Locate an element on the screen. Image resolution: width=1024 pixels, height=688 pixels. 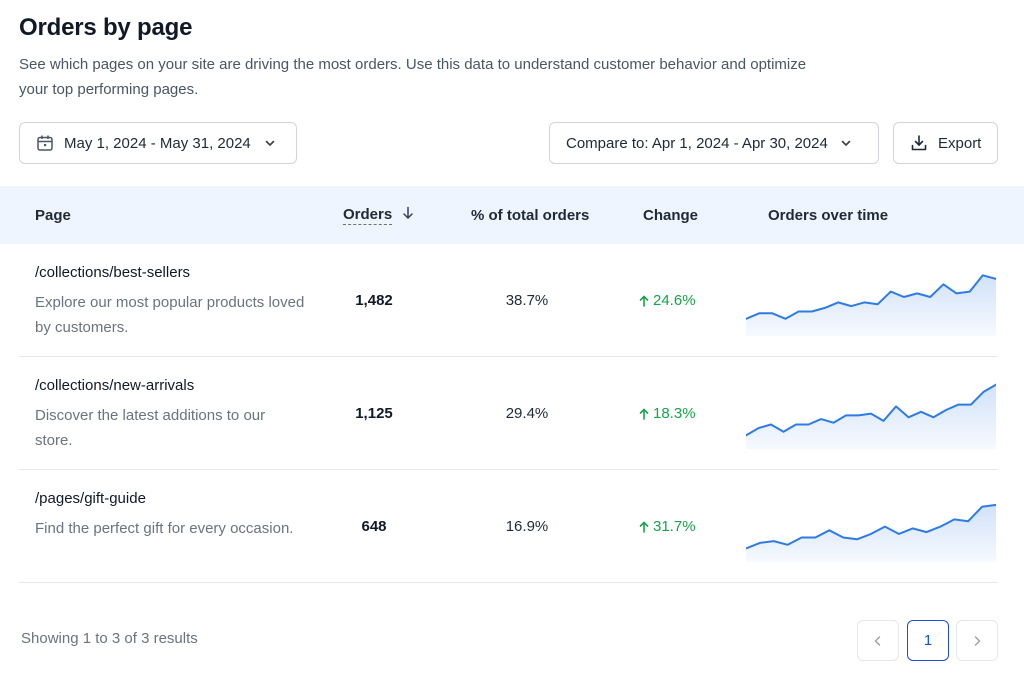
orders-count: 648 is located at coordinates (374, 526).